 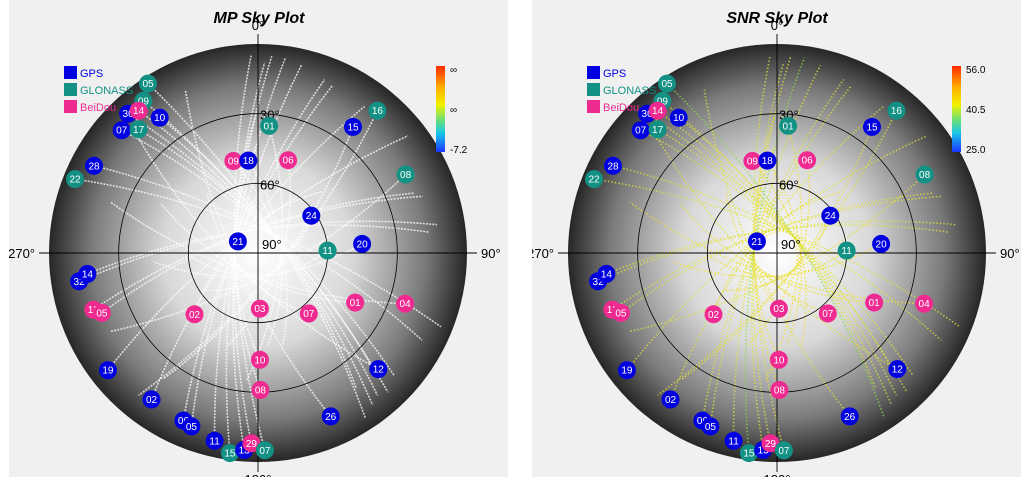 I want to click on satellite-marker: 20, so click(x=362, y=243).